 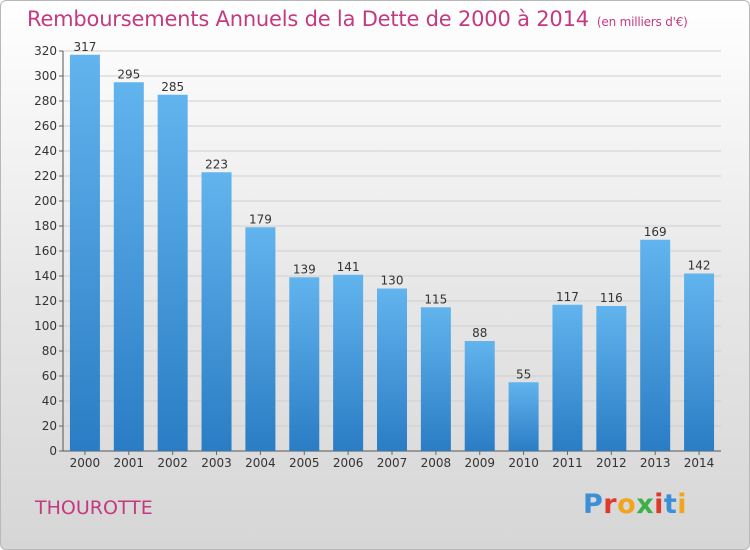 I want to click on x-tick-label: 2001, so click(x=129, y=463).